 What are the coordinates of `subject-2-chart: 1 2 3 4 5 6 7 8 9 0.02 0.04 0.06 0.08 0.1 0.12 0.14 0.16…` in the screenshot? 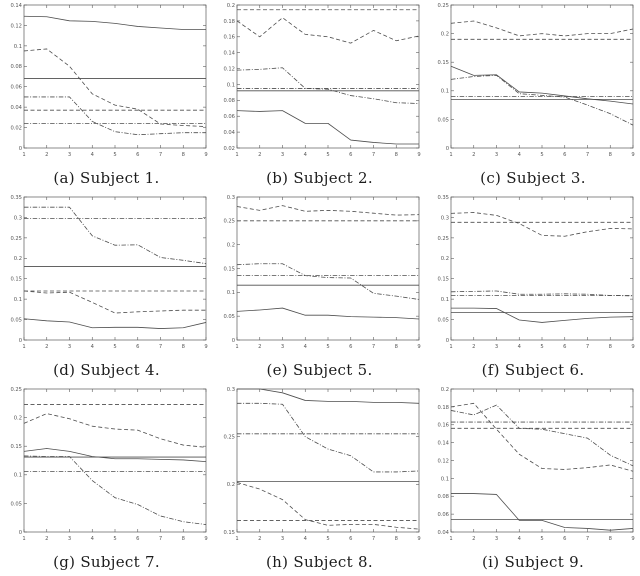 It's located at (319, 83).